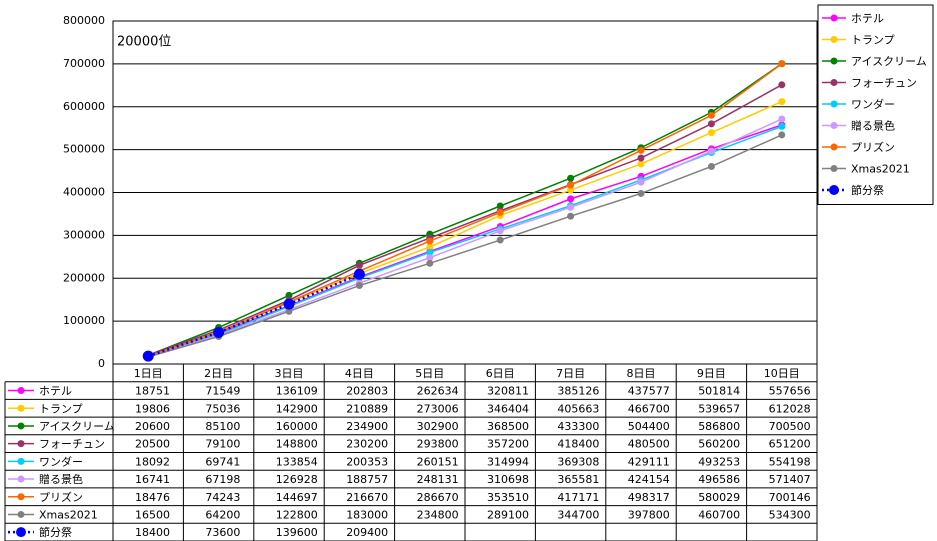 This screenshot has height=541, width=937. Describe the element at coordinates (508, 426) in the screenshot. I see `table-value: 368500` at that location.